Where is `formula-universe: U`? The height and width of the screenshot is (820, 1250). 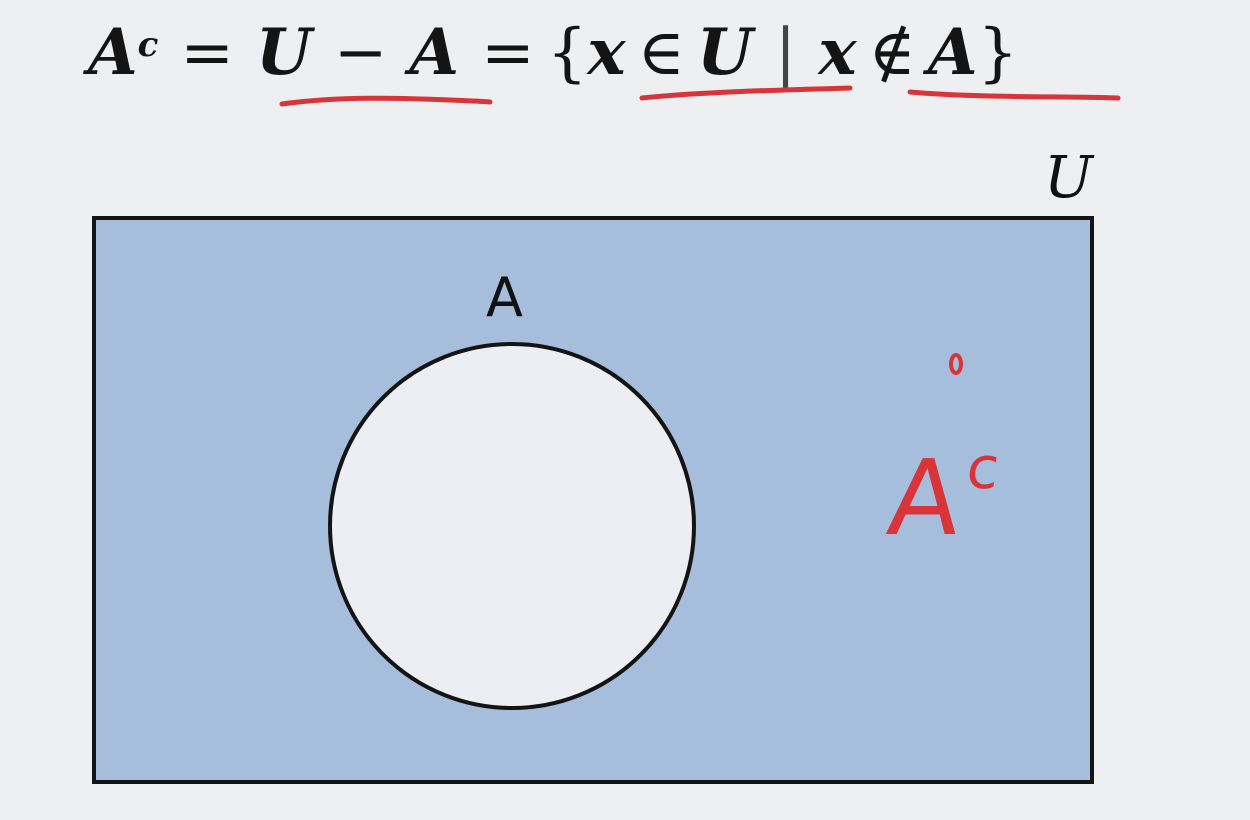 formula-universe: U is located at coordinates (283, 52).